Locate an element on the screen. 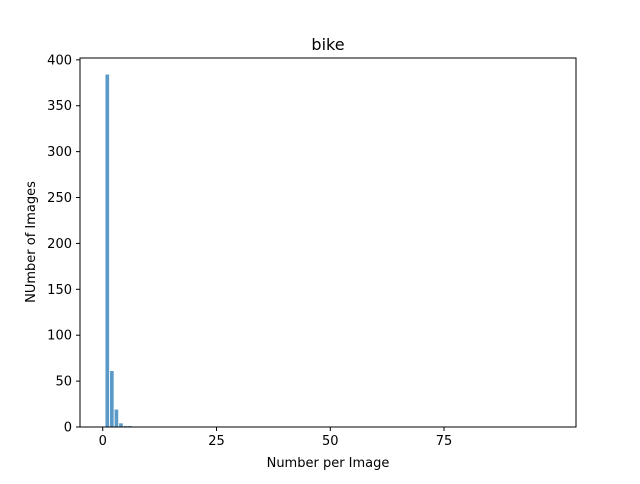 The width and height of the screenshot is (640, 484). chart-title: bike is located at coordinates (327, 44).